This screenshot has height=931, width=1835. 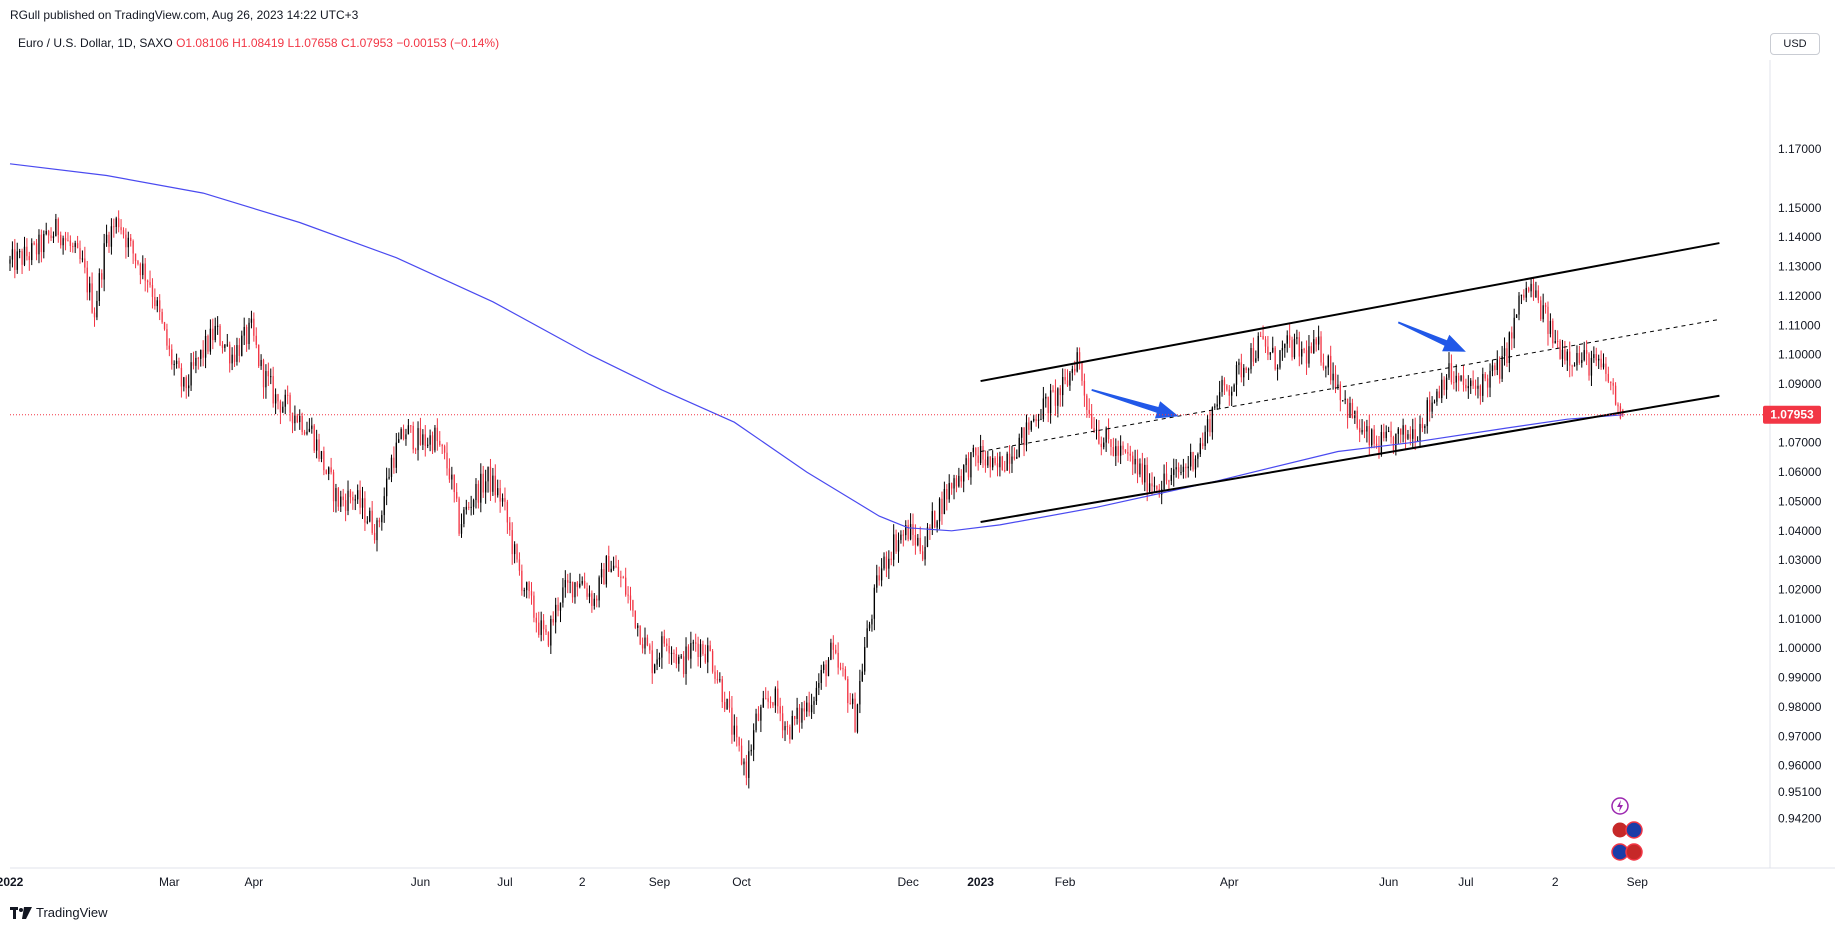 What do you see at coordinates (95, 43) in the screenshot?
I see `symbol-name: Euro / U.S. Dollar, 1D, SAXO` at bounding box center [95, 43].